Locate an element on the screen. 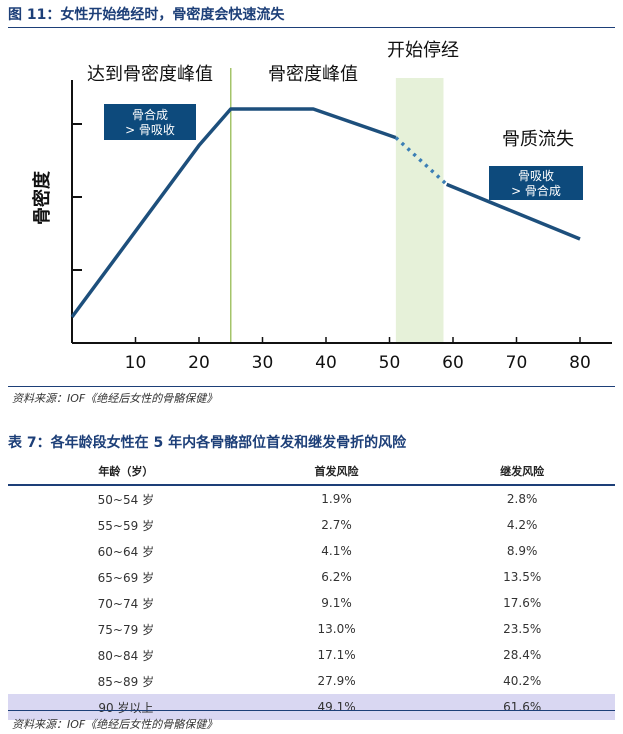 This screenshot has height=734, width=623. table-bottom-rule is located at coordinates (311, 710).